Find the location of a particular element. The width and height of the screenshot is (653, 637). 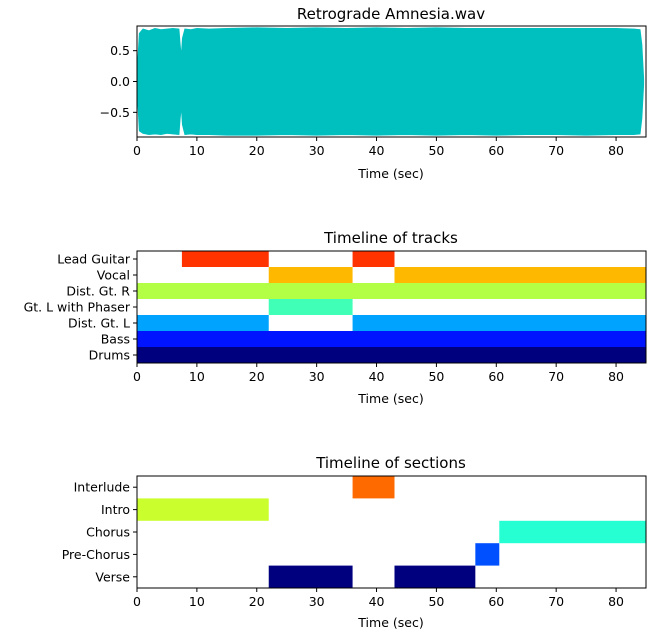

sections-row-label: Interlude is located at coordinates (102, 487).